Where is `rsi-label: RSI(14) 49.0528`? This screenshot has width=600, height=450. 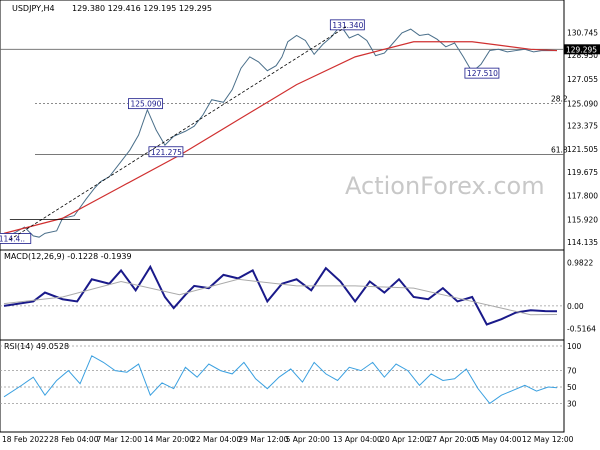 rsi-label: RSI(14) 49.0528 is located at coordinates (36, 346).